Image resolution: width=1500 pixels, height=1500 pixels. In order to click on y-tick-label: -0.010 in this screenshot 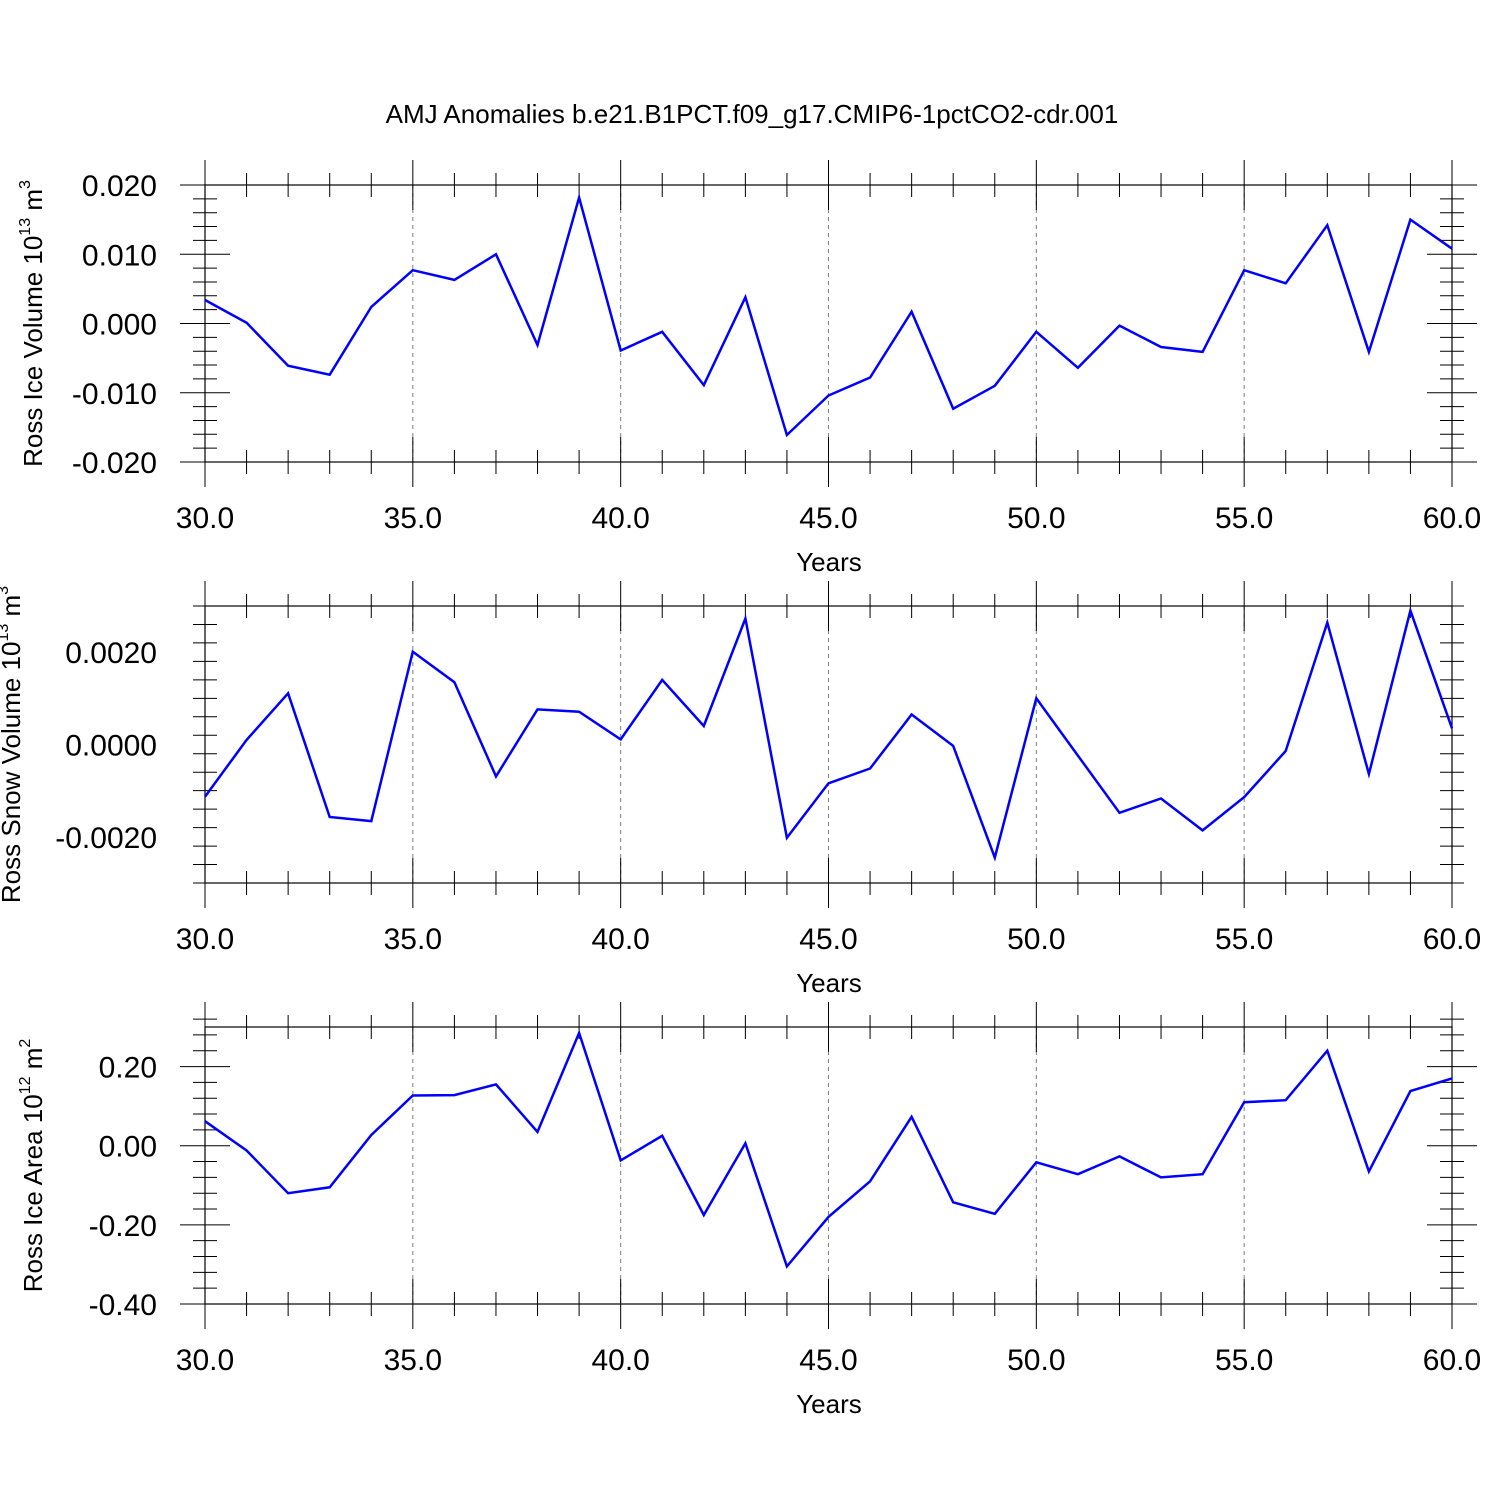, I will do `click(114, 394)`.